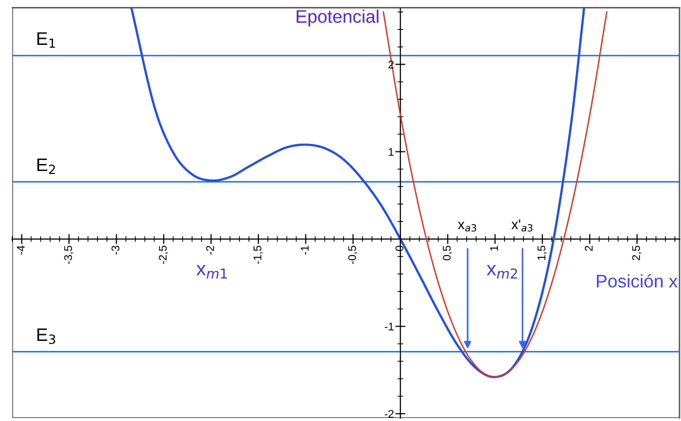 This screenshot has width=681, height=421. I want to click on x-tick-label: 2,5, so click(637, 253).